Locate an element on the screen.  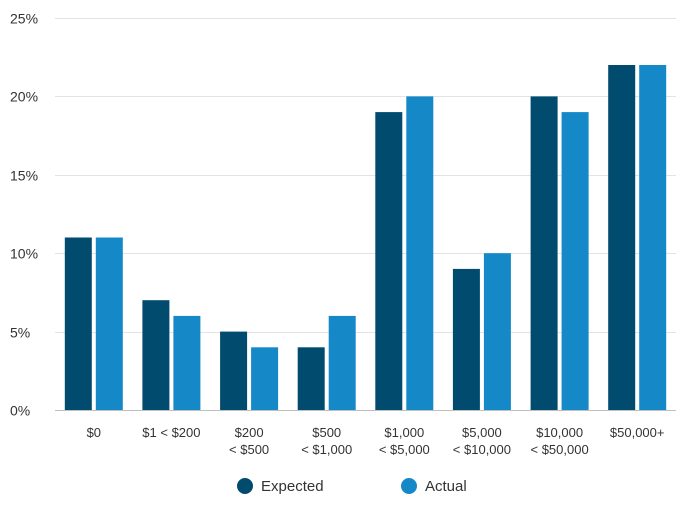
legend-label-actual: Actual is located at coordinates (446, 486).